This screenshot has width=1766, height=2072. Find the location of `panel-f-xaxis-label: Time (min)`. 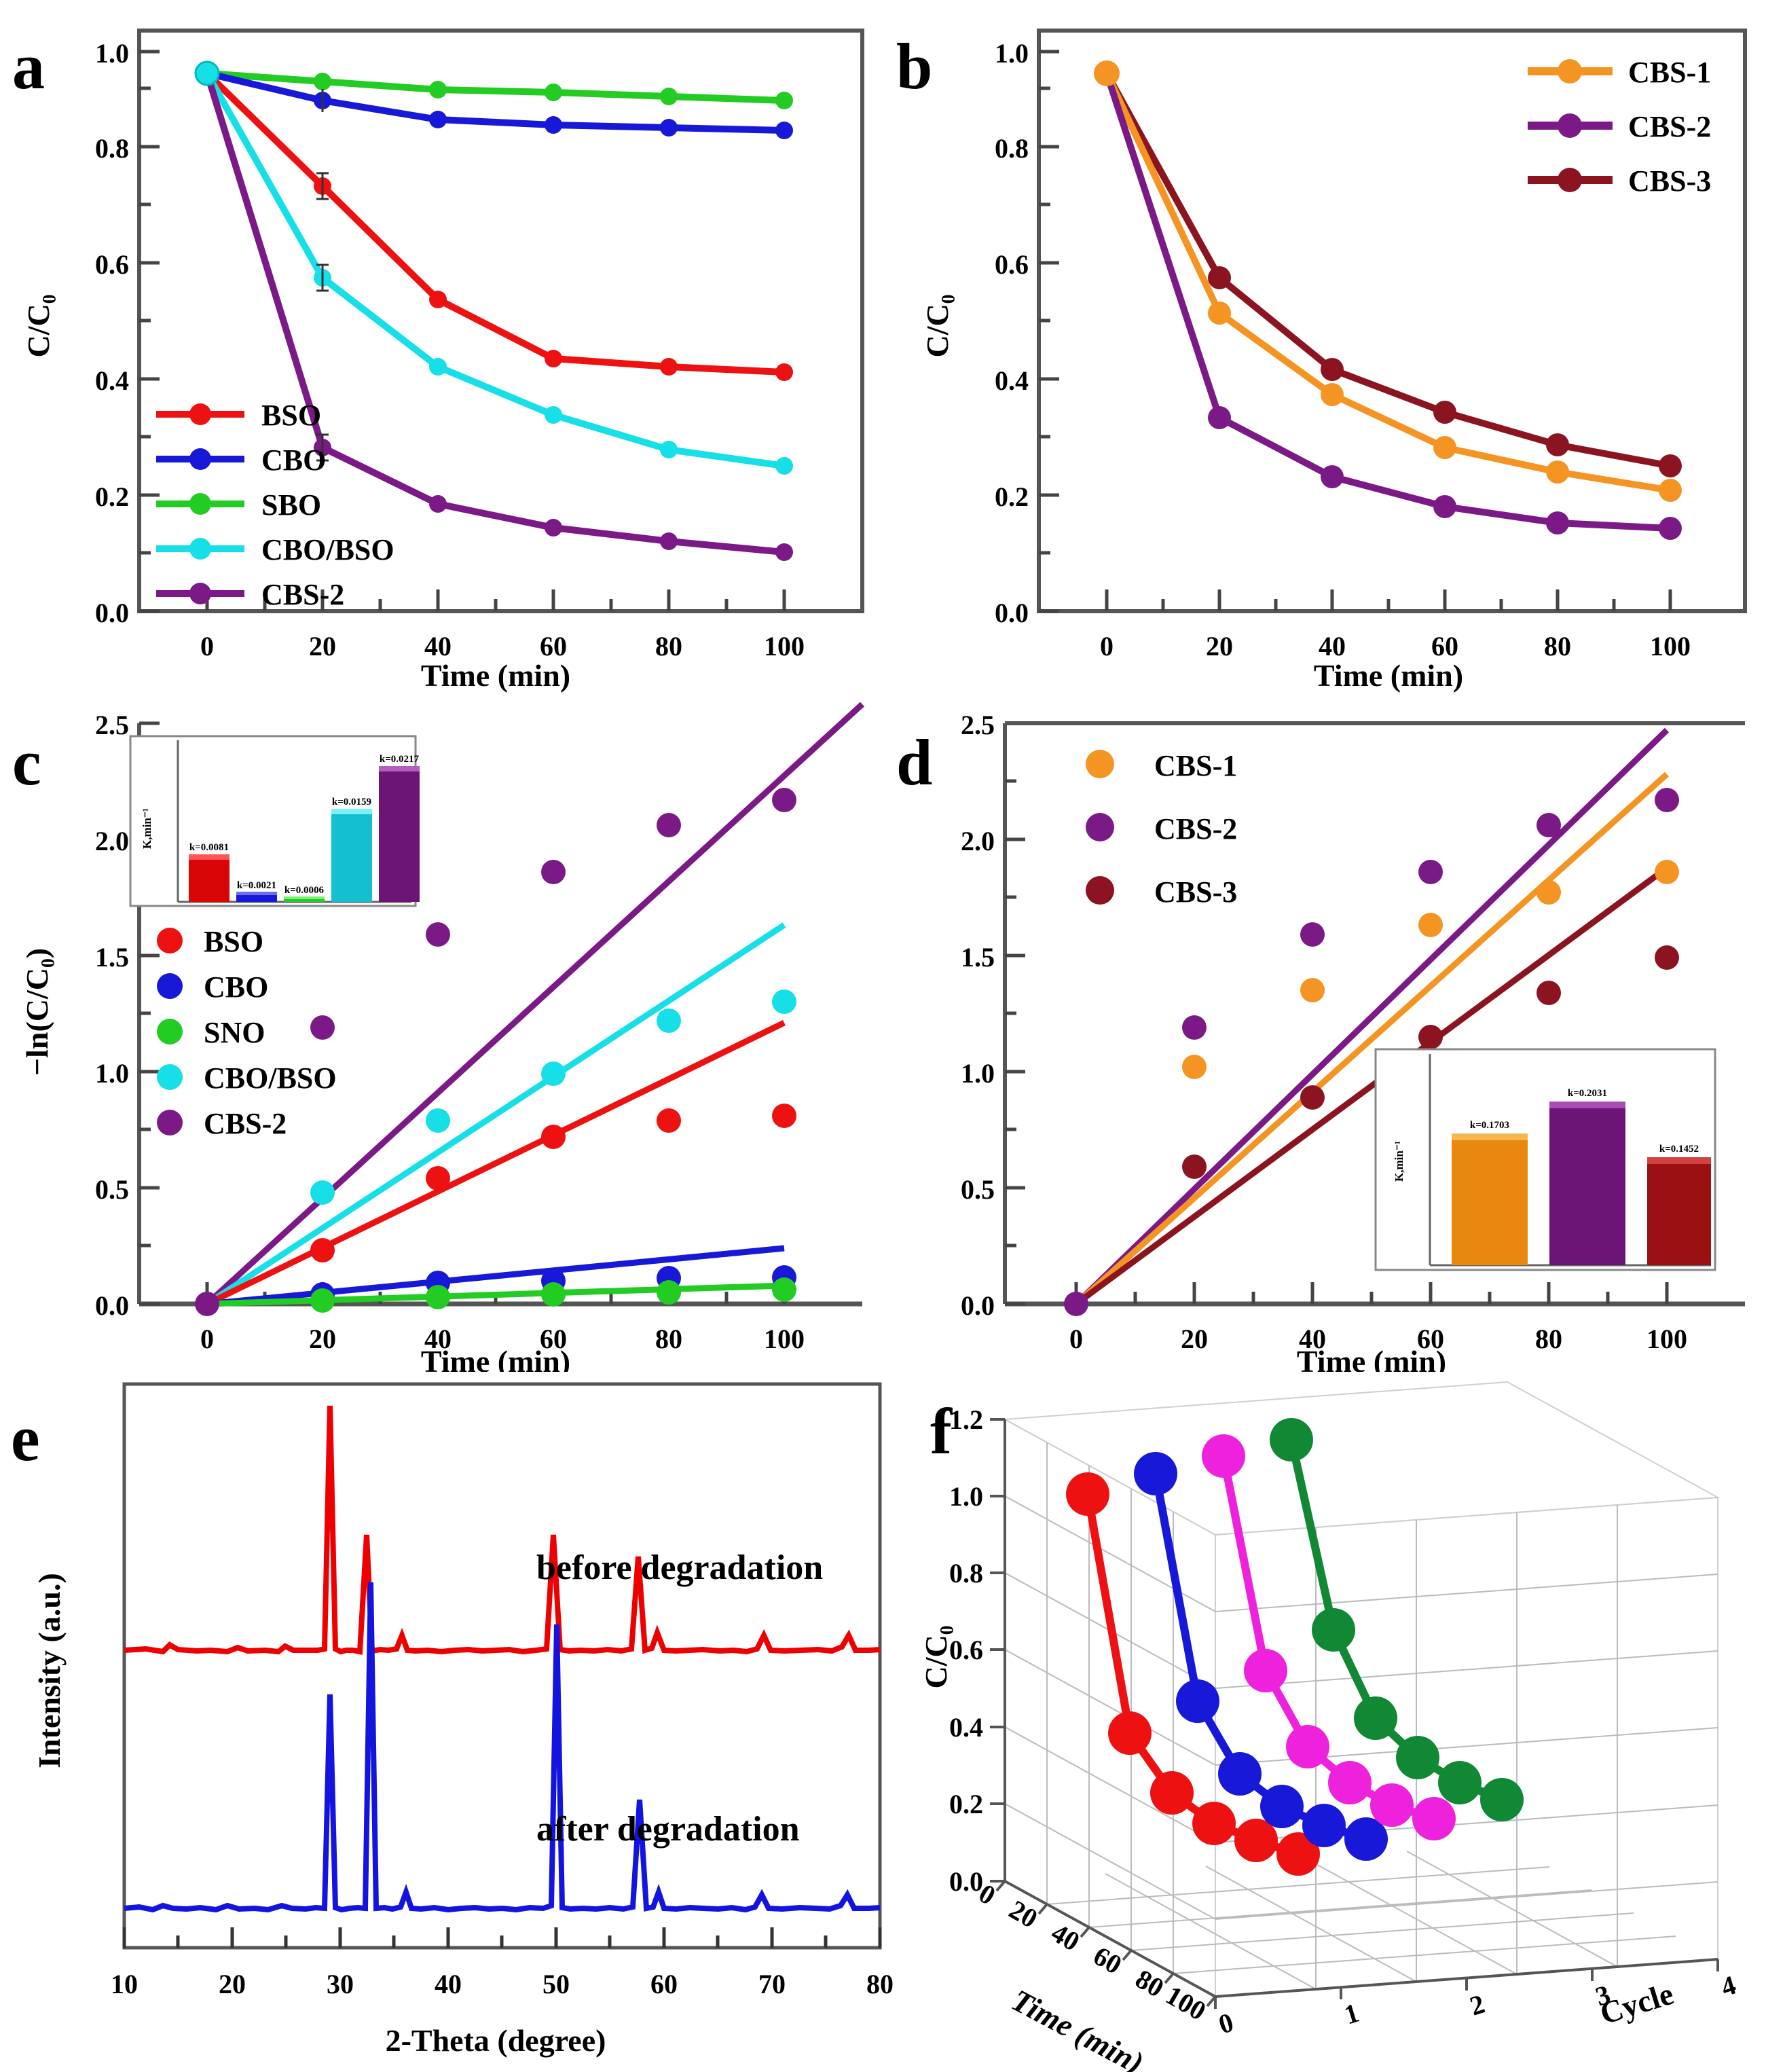

panel-f-xaxis-label: Time (min) is located at coordinates (1077, 2027).